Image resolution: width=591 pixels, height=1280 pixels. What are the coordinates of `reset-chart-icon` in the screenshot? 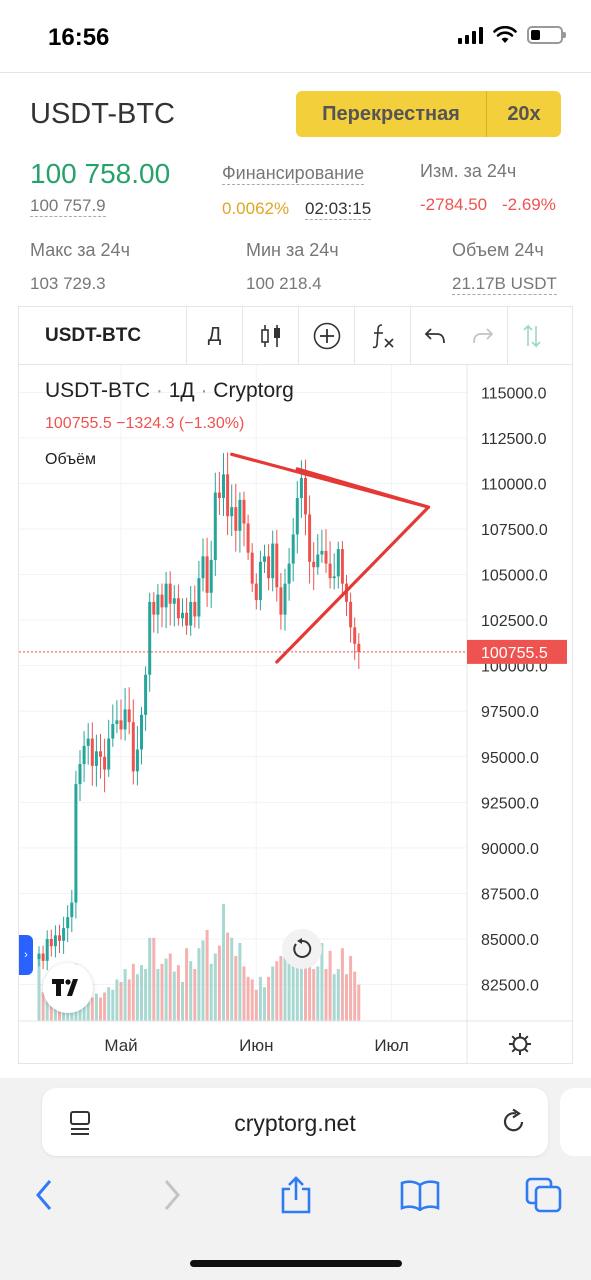 It's located at (302, 949).